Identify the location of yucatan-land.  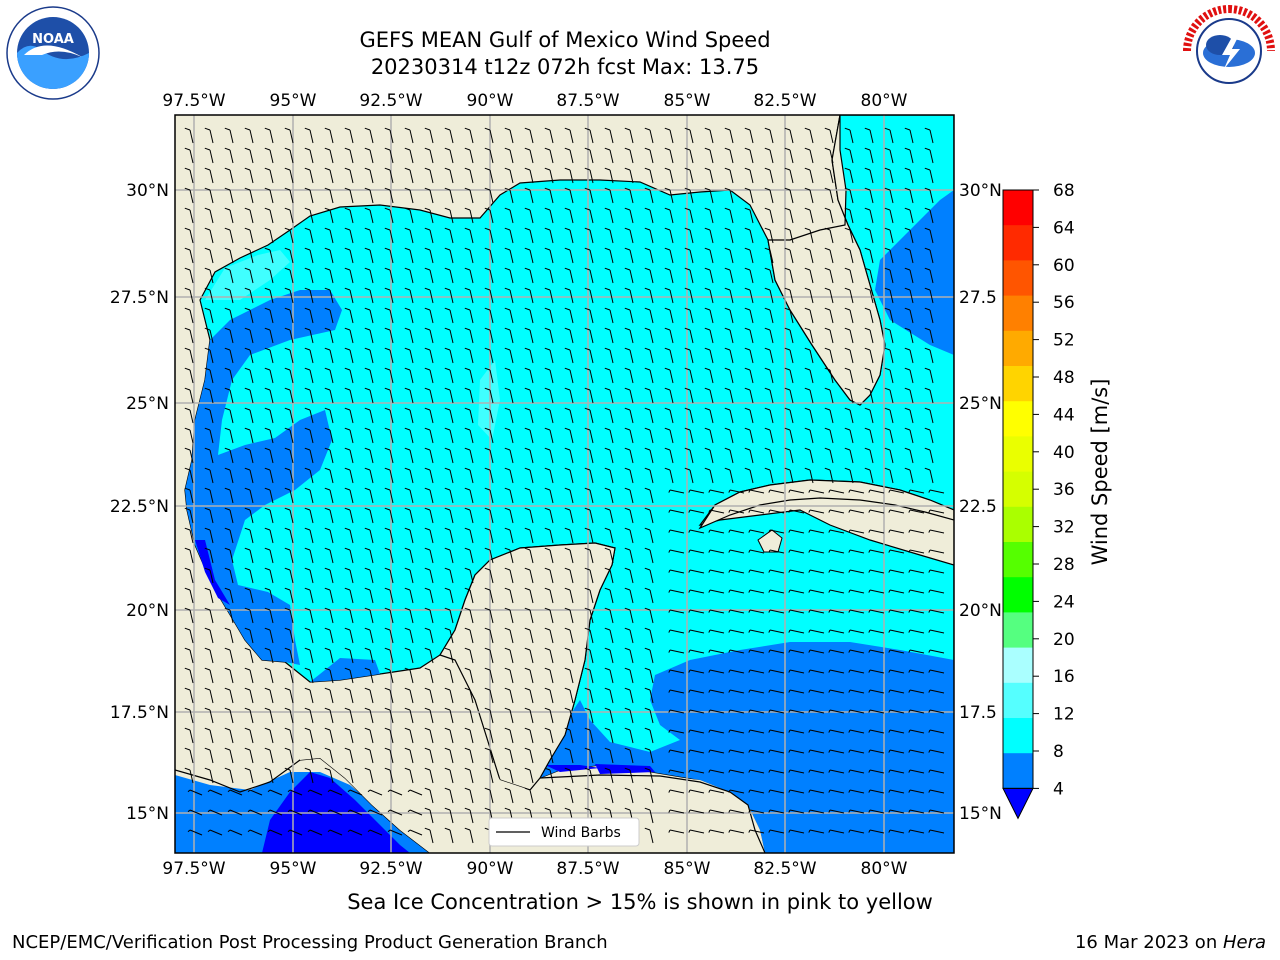
(527, 666).